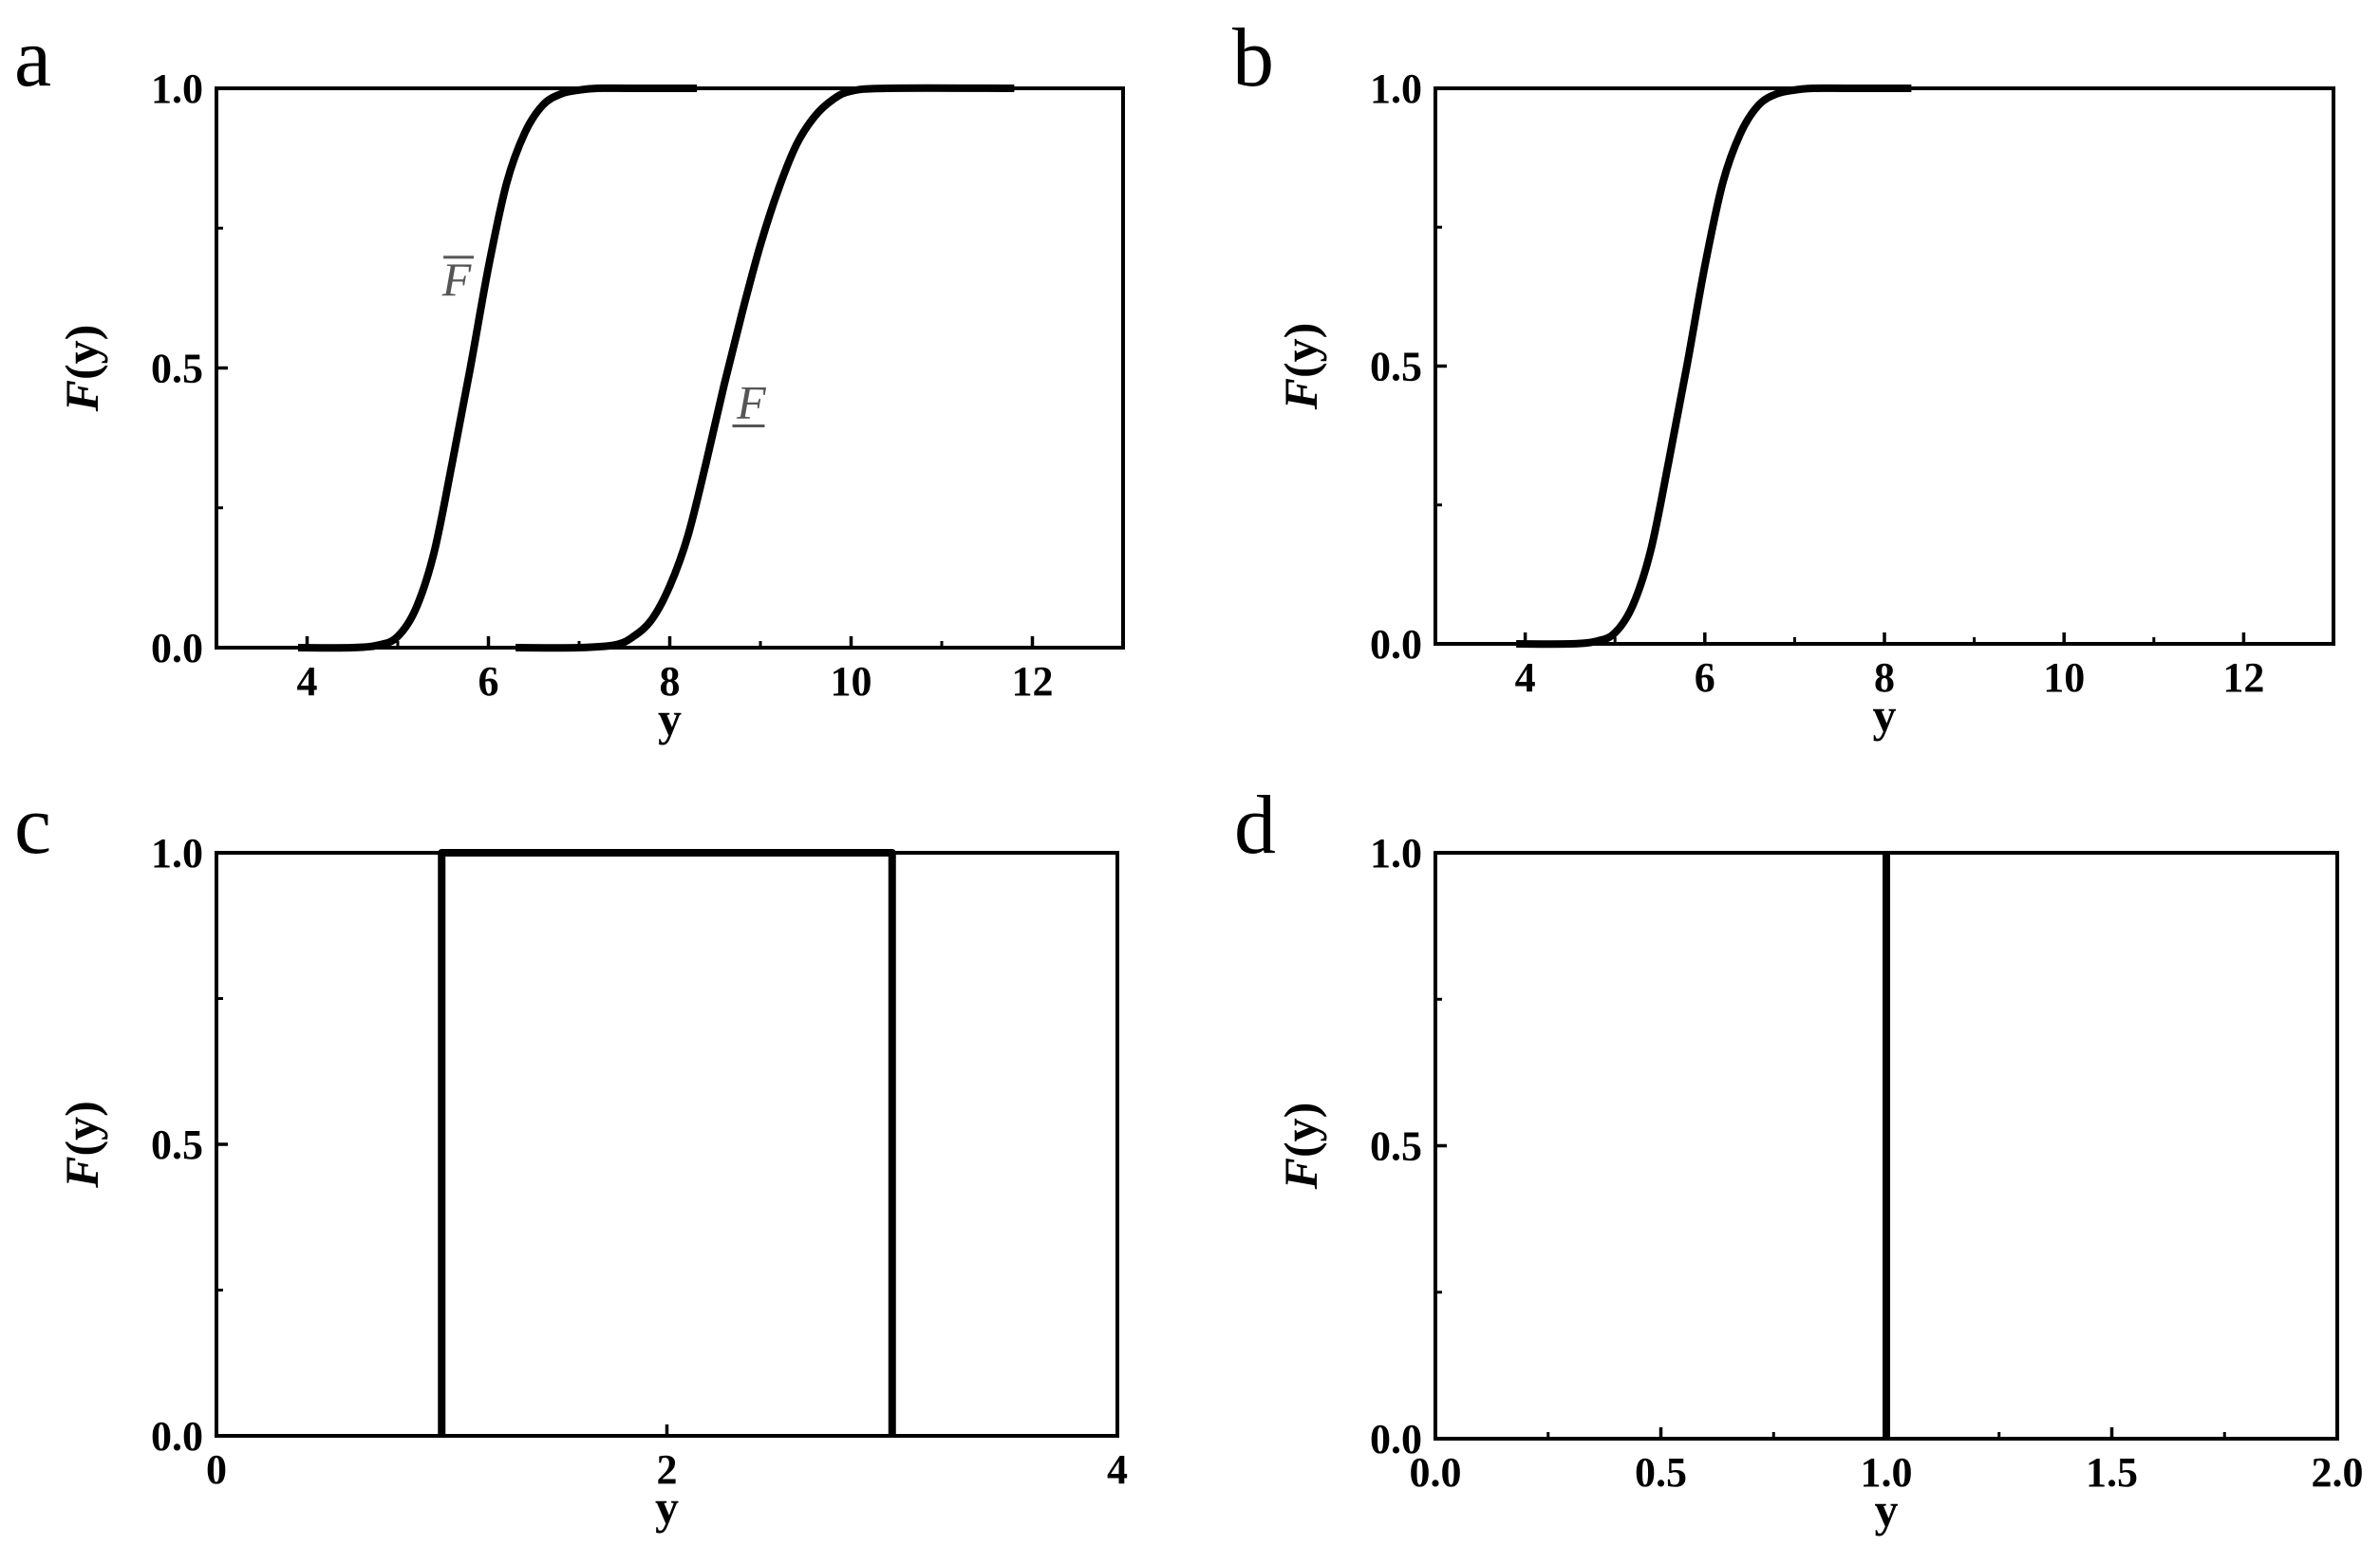 This screenshot has width=2380, height=1565. I want to click on x-tick-label: 2.0, so click(2338, 1472).